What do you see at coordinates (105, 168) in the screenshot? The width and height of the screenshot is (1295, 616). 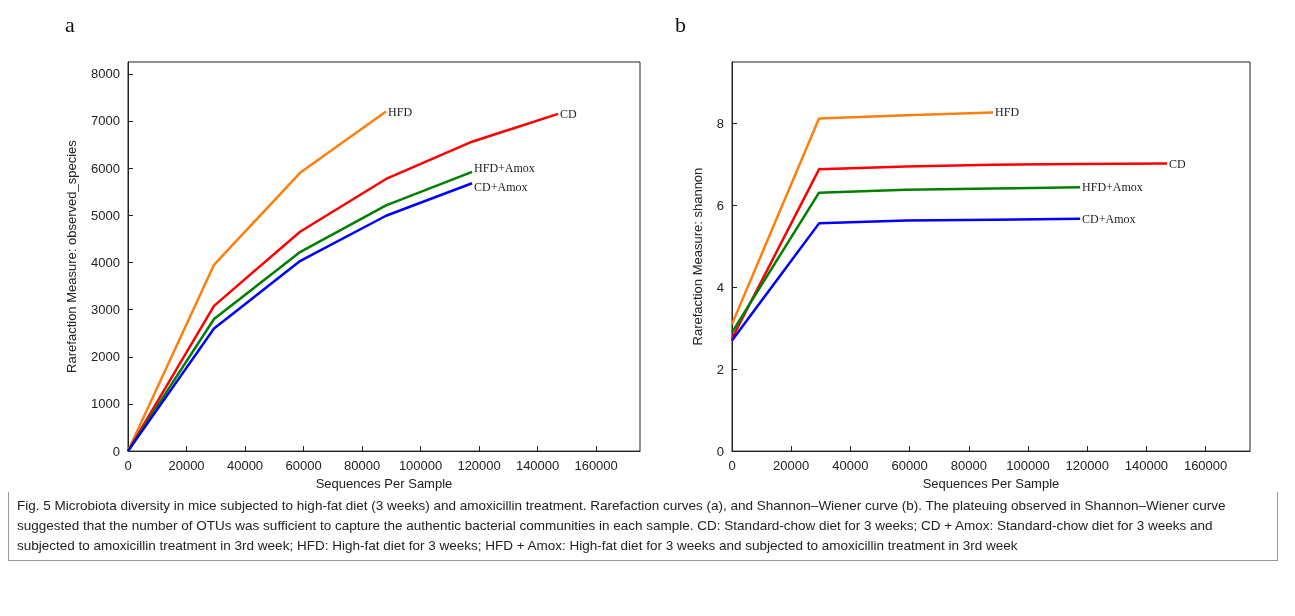 I see `y-tick-label: 6000` at bounding box center [105, 168].